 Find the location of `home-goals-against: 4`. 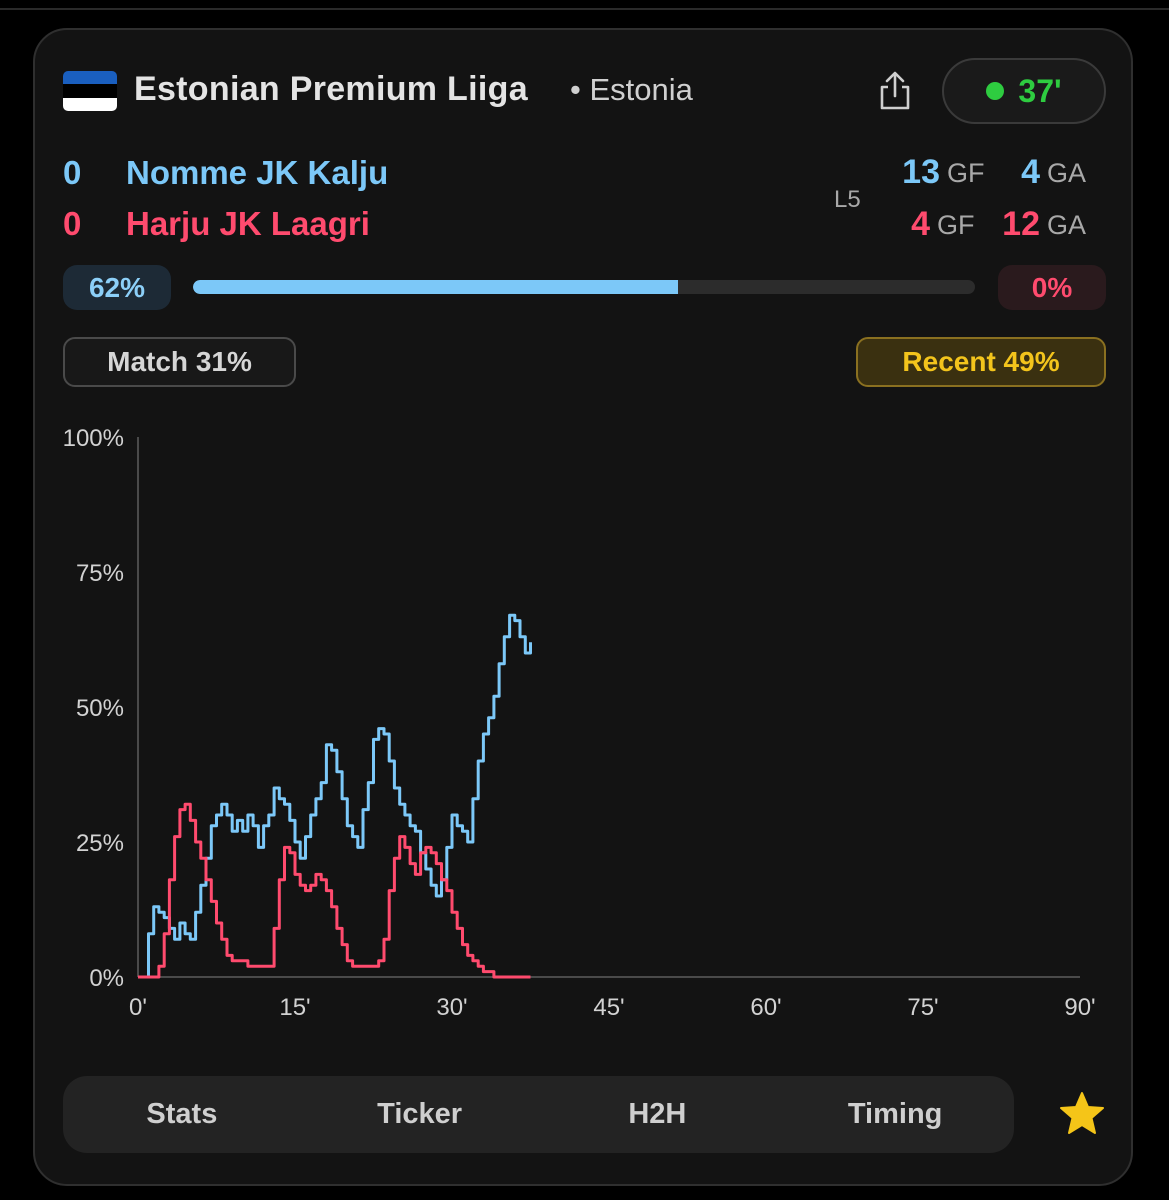

home-goals-against: 4 is located at coordinates (1030, 172).